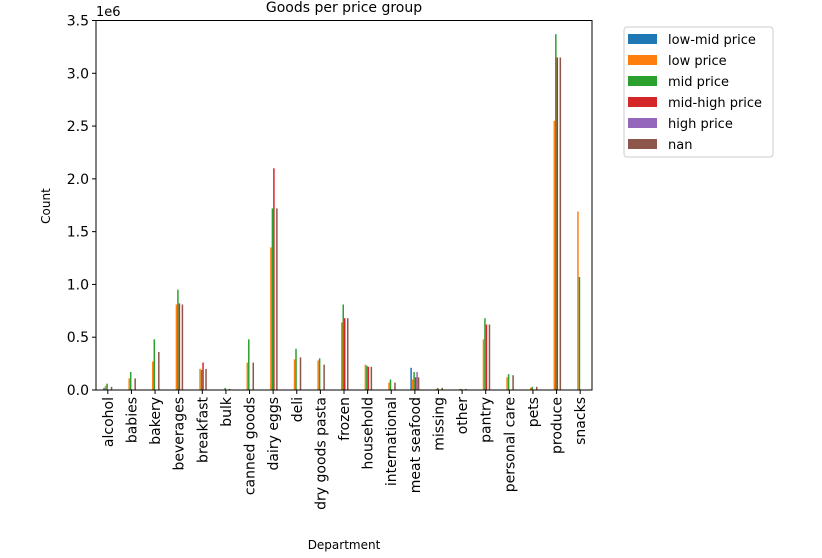 The image size is (822, 558). What do you see at coordinates (153, 375) in the screenshot?
I see `bar-low-price-bakery` at bounding box center [153, 375].